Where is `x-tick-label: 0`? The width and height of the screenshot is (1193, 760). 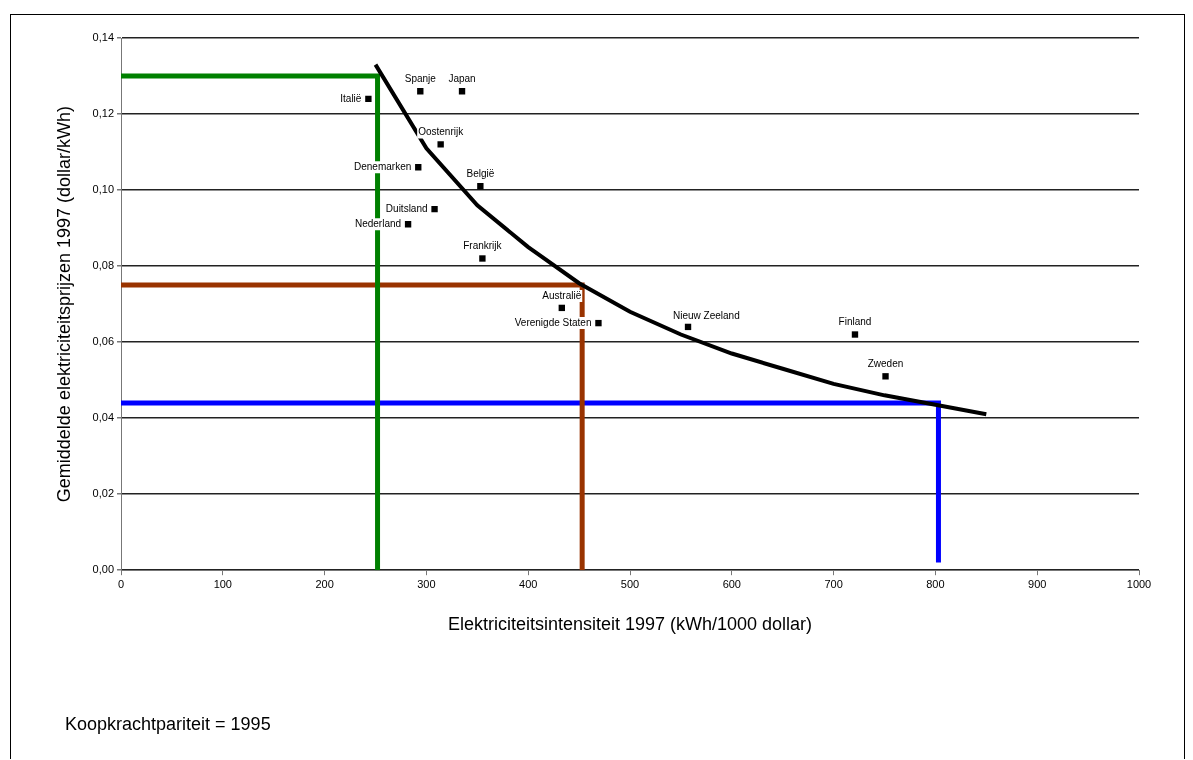 x-tick-label: 0 is located at coordinates (121, 583).